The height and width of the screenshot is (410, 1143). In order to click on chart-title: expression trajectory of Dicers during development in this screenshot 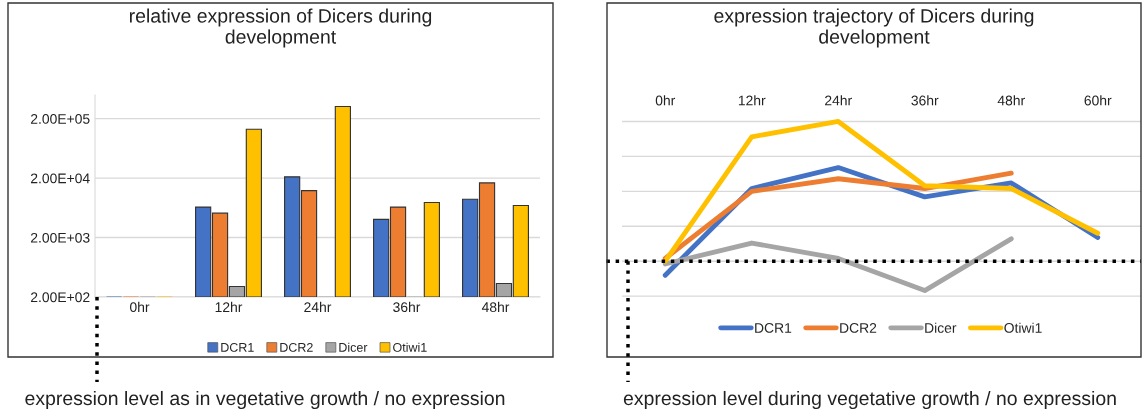, I will do `click(874, 28)`.